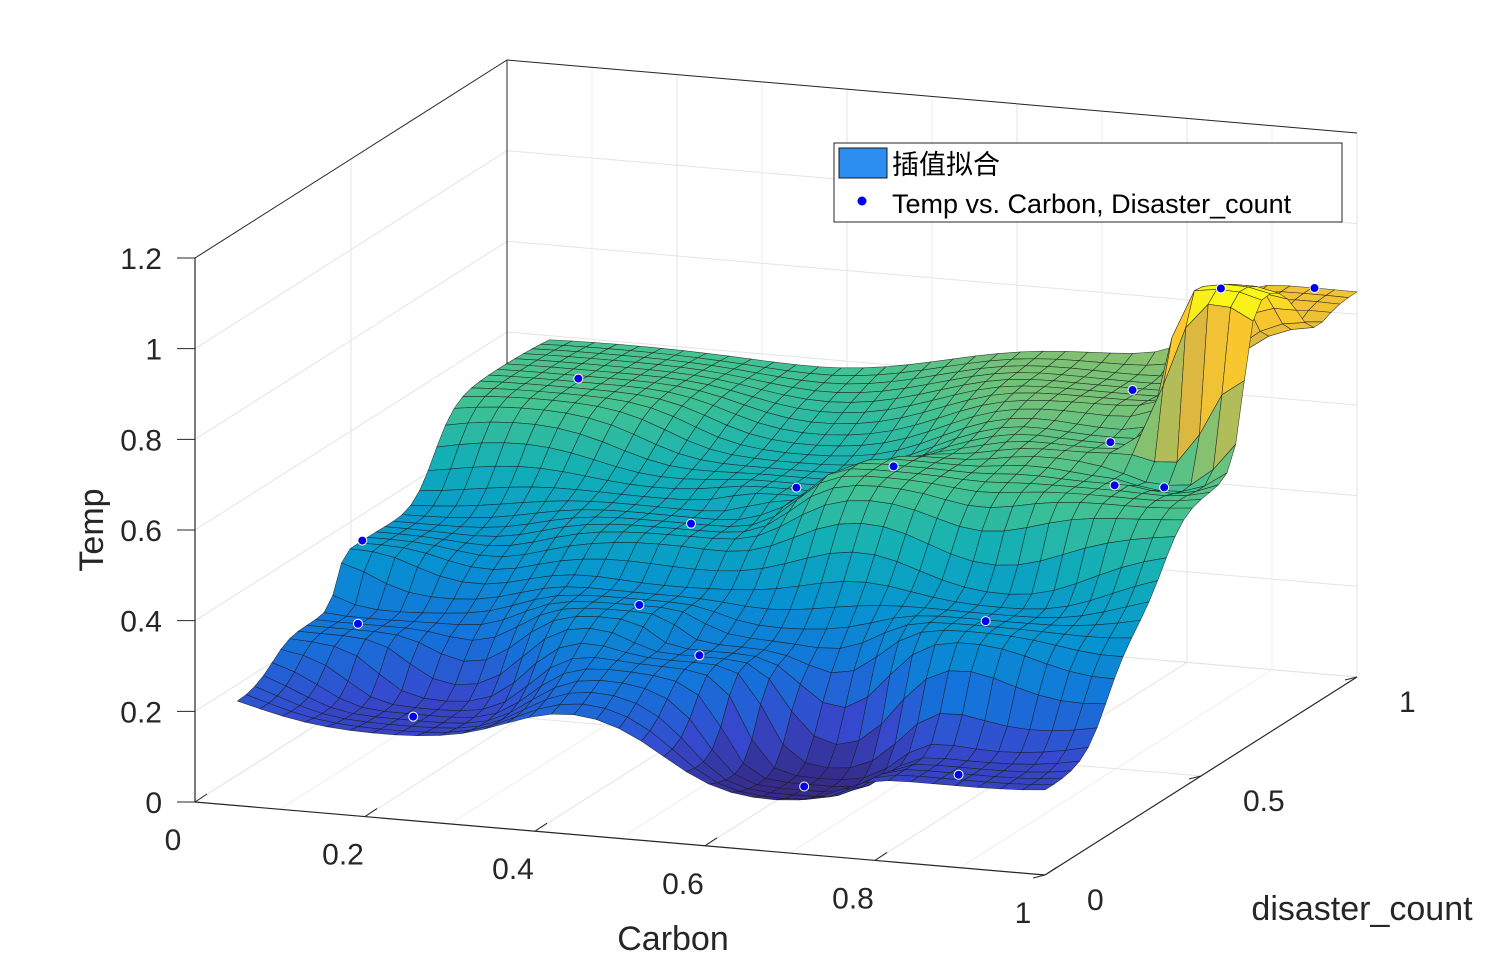 The image size is (1500, 973). What do you see at coordinates (343, 855) in the screenshot?
I see `x-tick-label: 0.2` at bounding box center [343, 855].